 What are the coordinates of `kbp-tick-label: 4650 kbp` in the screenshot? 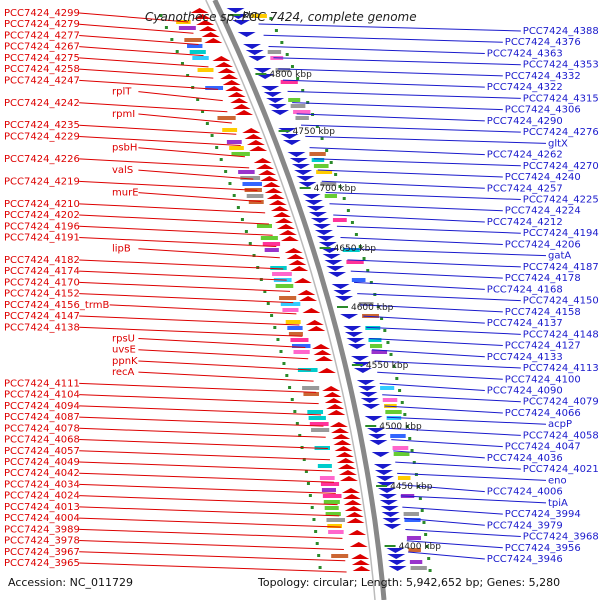 It's located at (355, 249).